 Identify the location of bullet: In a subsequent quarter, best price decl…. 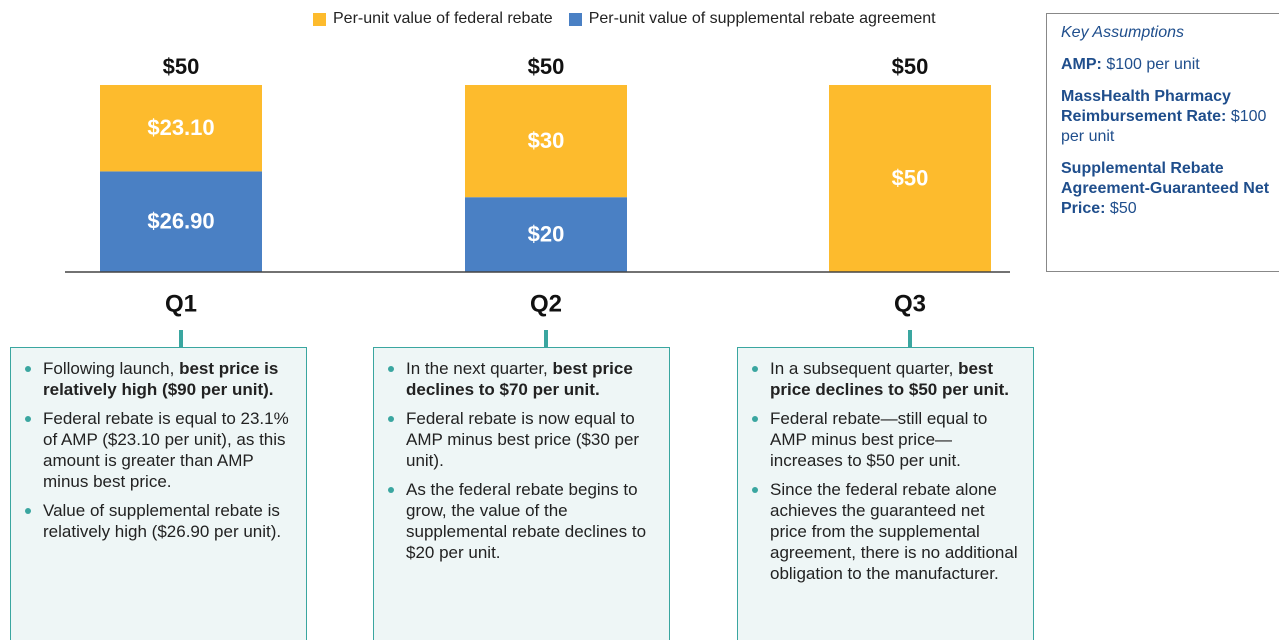
(887, 379).